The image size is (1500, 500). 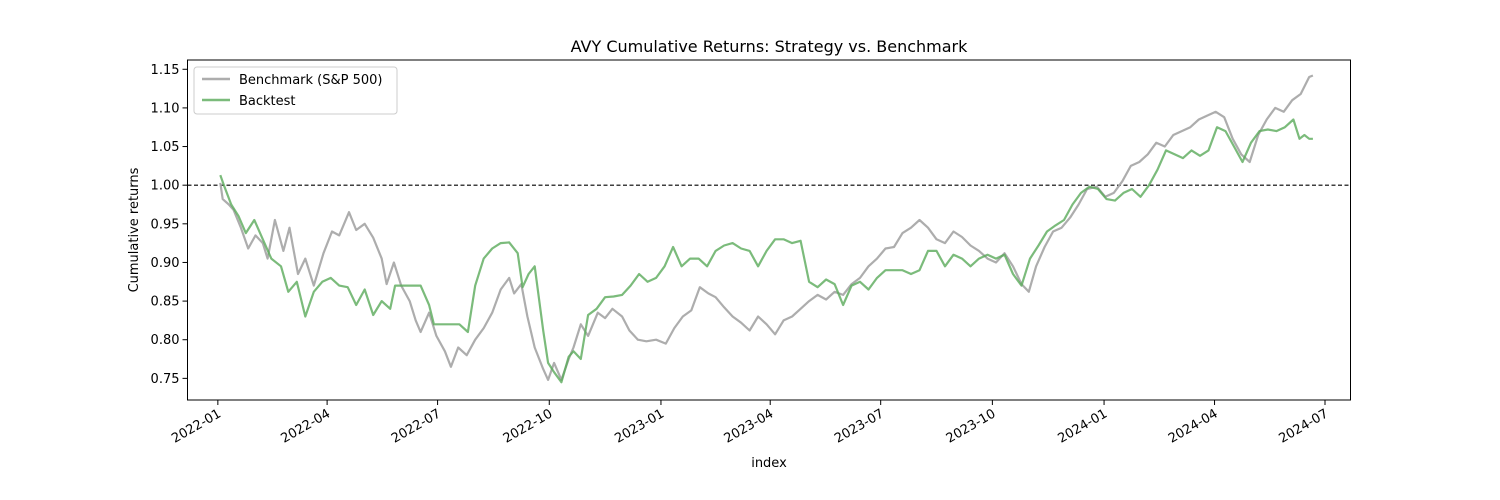 I want to click on legend-label-backtest: Backtest, so click(x=267, y=101).